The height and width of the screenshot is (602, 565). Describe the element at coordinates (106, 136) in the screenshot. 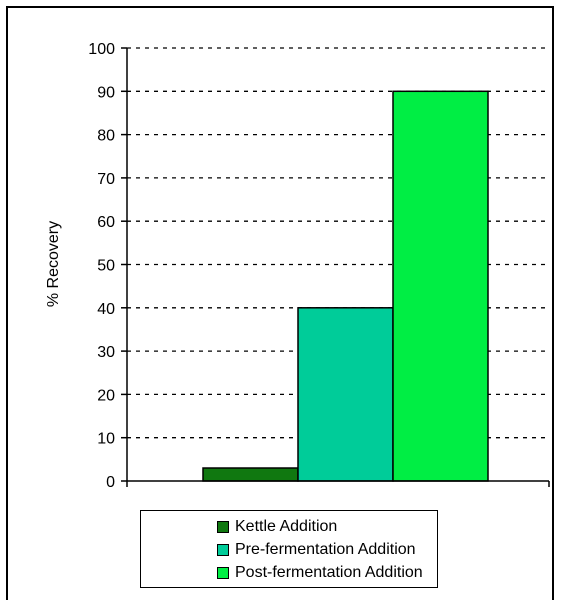

I see `y-tick-label: 80` at that location.